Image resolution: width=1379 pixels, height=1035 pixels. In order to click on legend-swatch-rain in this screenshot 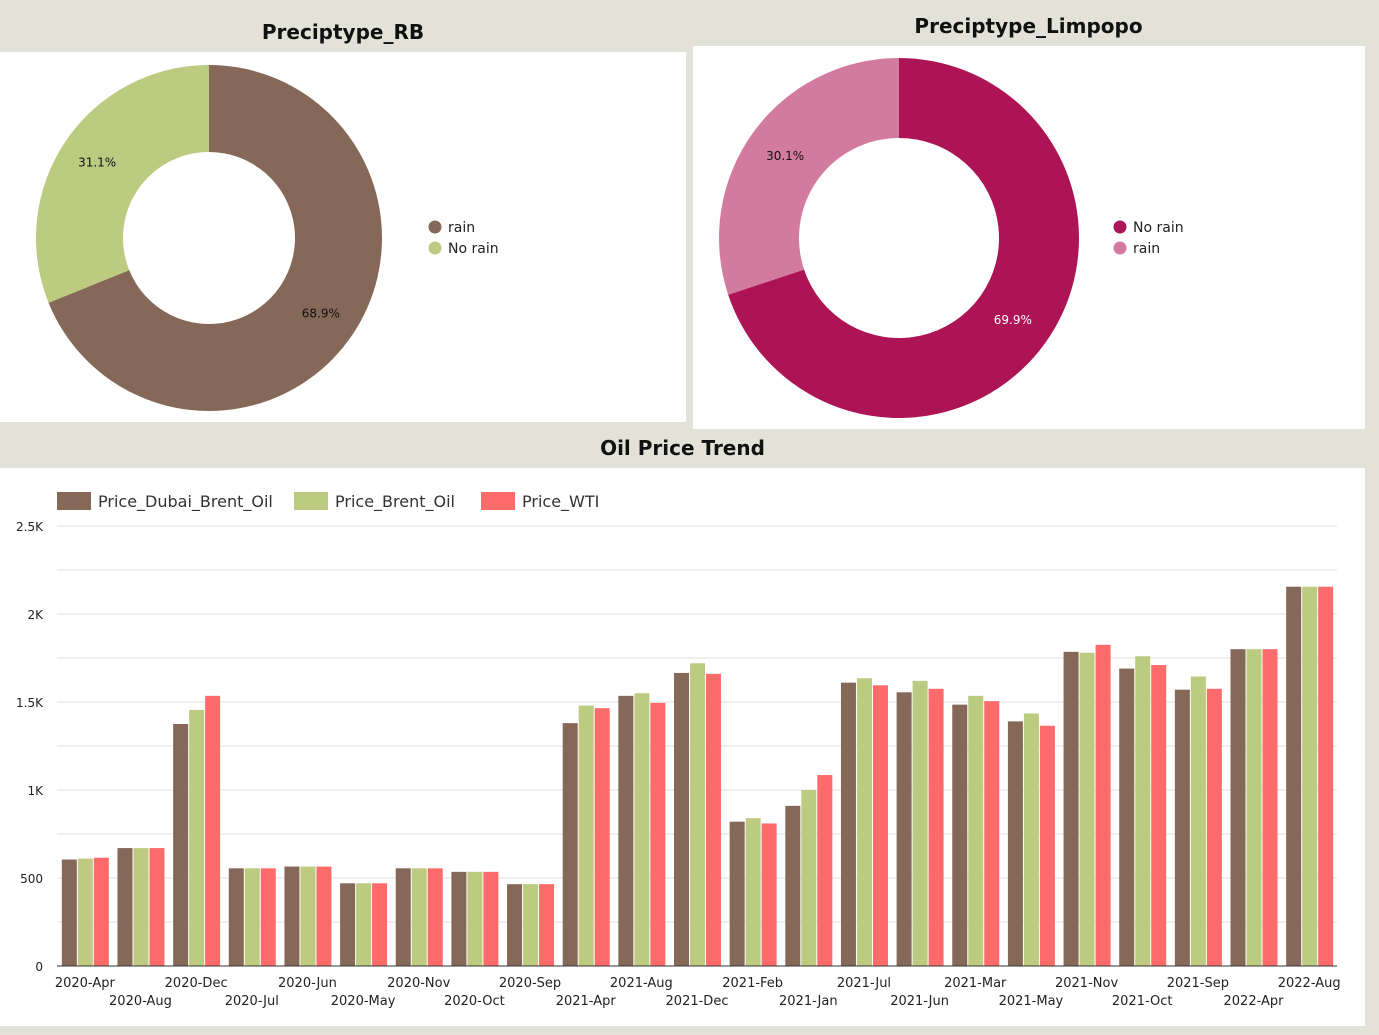, I will do `click(435, 227)`.